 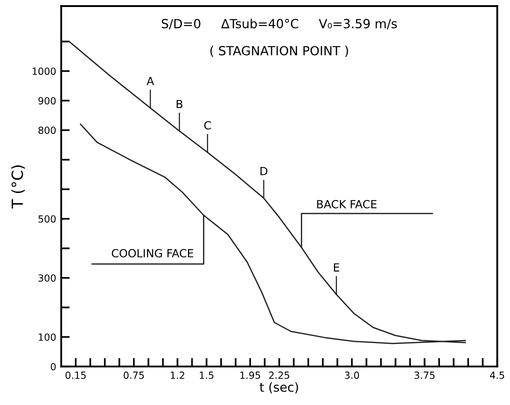 I want to click on x-tick-label: 3.0, so click(x=351, y=375).